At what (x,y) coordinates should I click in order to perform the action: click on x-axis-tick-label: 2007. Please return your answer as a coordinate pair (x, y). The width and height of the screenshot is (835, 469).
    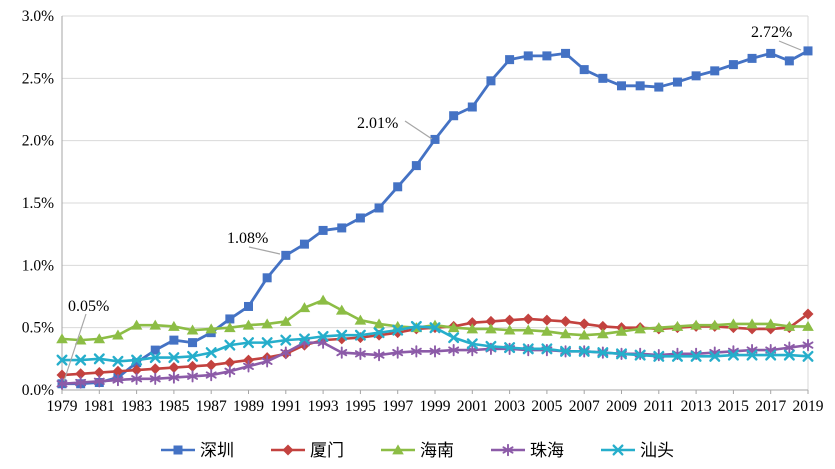
    Looking at the image, I should click on (584, 406).